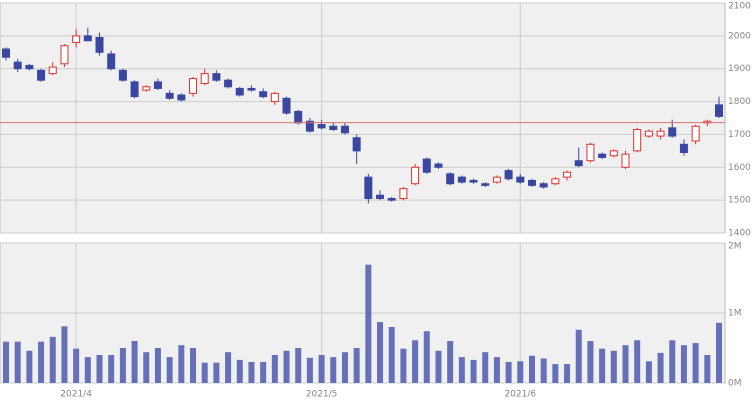 Image resolution: width=755 pixels, height=400 pixels. What do you see at coordinates (739, 135) in the screenshot?
I see `y-tick-label: 1700` at bounding box center [739, 135].